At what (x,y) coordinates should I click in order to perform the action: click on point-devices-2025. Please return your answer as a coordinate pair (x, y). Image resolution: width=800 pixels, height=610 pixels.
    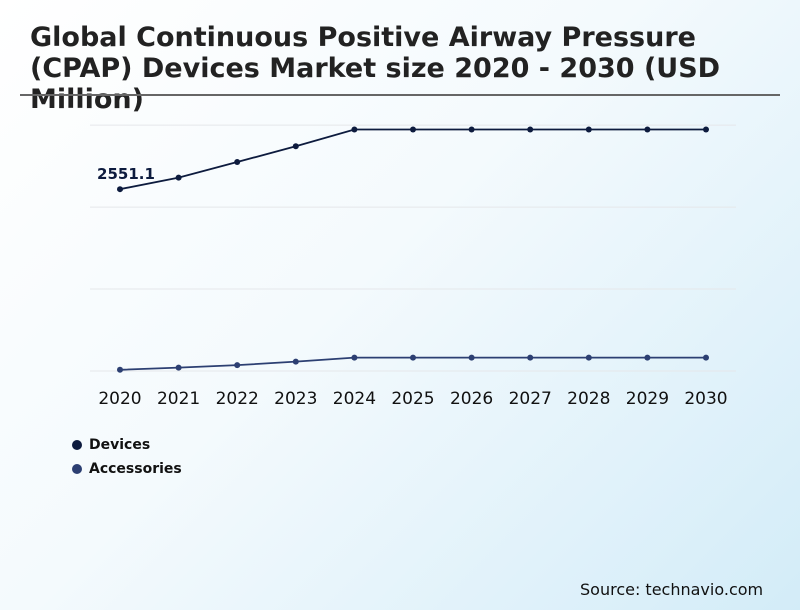
    Looking at the image, I should click on (413, 129).